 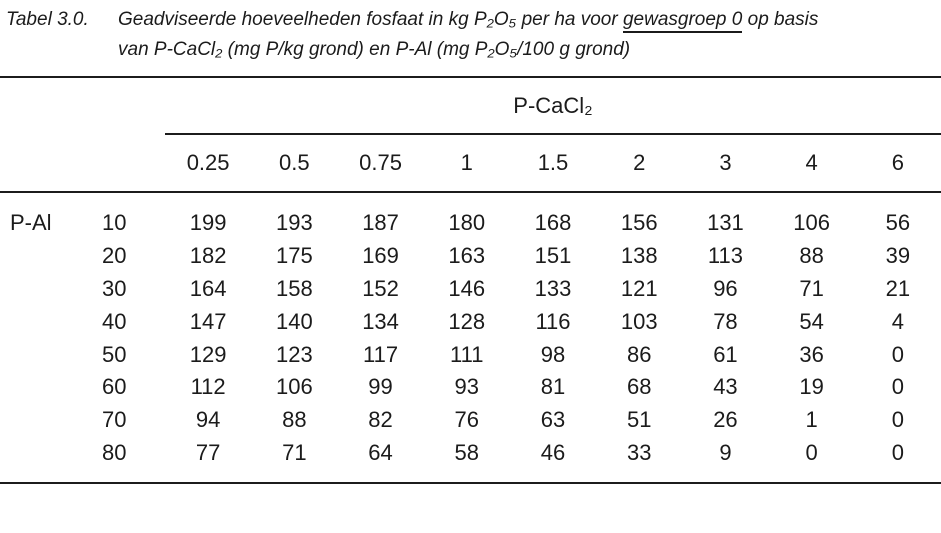 What do you see at coordinates (553, 106) in the screenshot?
I see `column-group-header: P-CaCl₂` at bounding box center [553, 106].